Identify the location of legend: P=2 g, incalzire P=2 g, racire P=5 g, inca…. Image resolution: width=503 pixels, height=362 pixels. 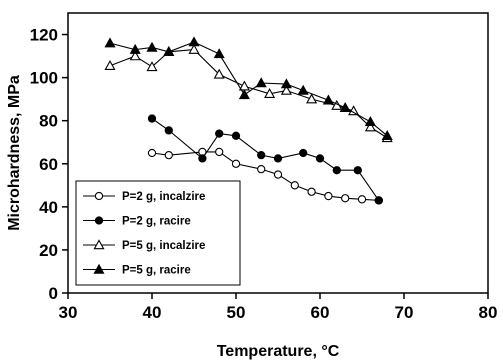
(158, 233).